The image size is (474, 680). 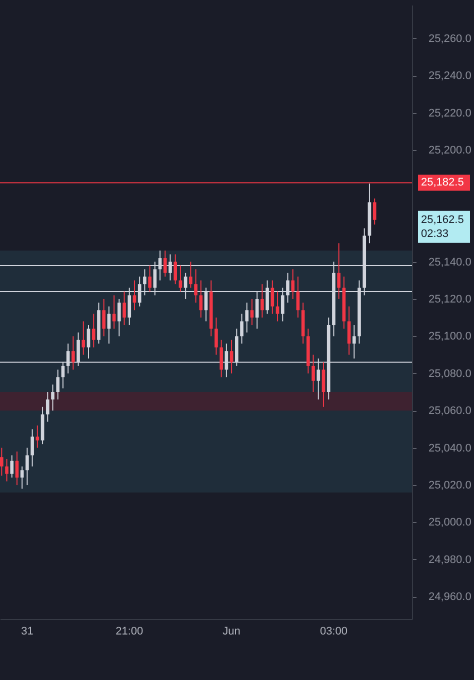 I want to click on y-tick-label: 24,980.0, so click(x=450, y=560).